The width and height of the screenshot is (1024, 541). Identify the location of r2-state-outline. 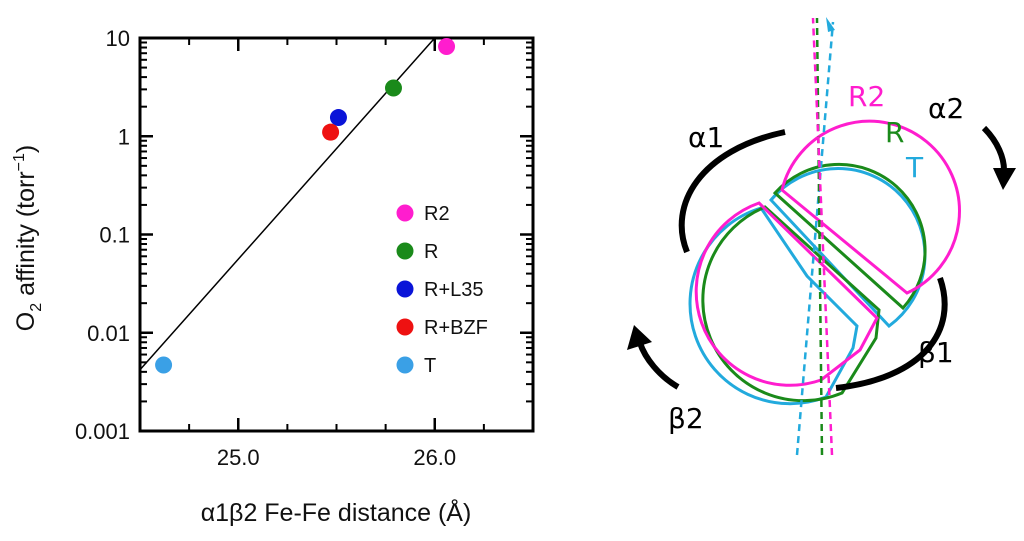
(827, 253).